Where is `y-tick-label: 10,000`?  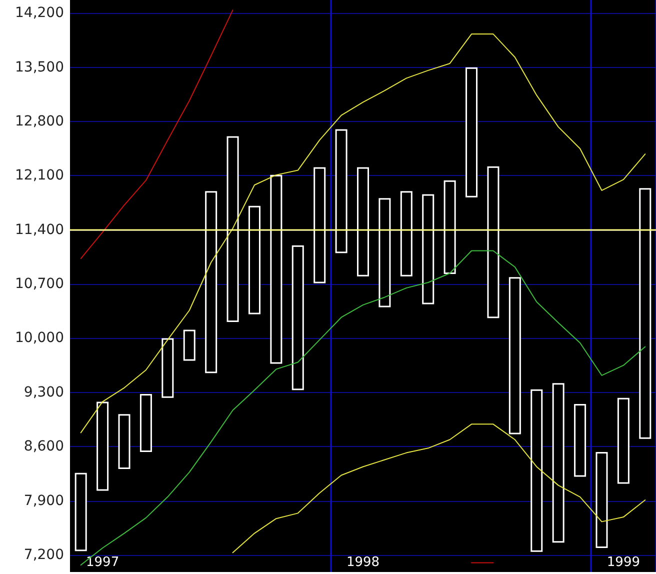
y-tick-label: 10,000 is located at coordinates (39, 338).